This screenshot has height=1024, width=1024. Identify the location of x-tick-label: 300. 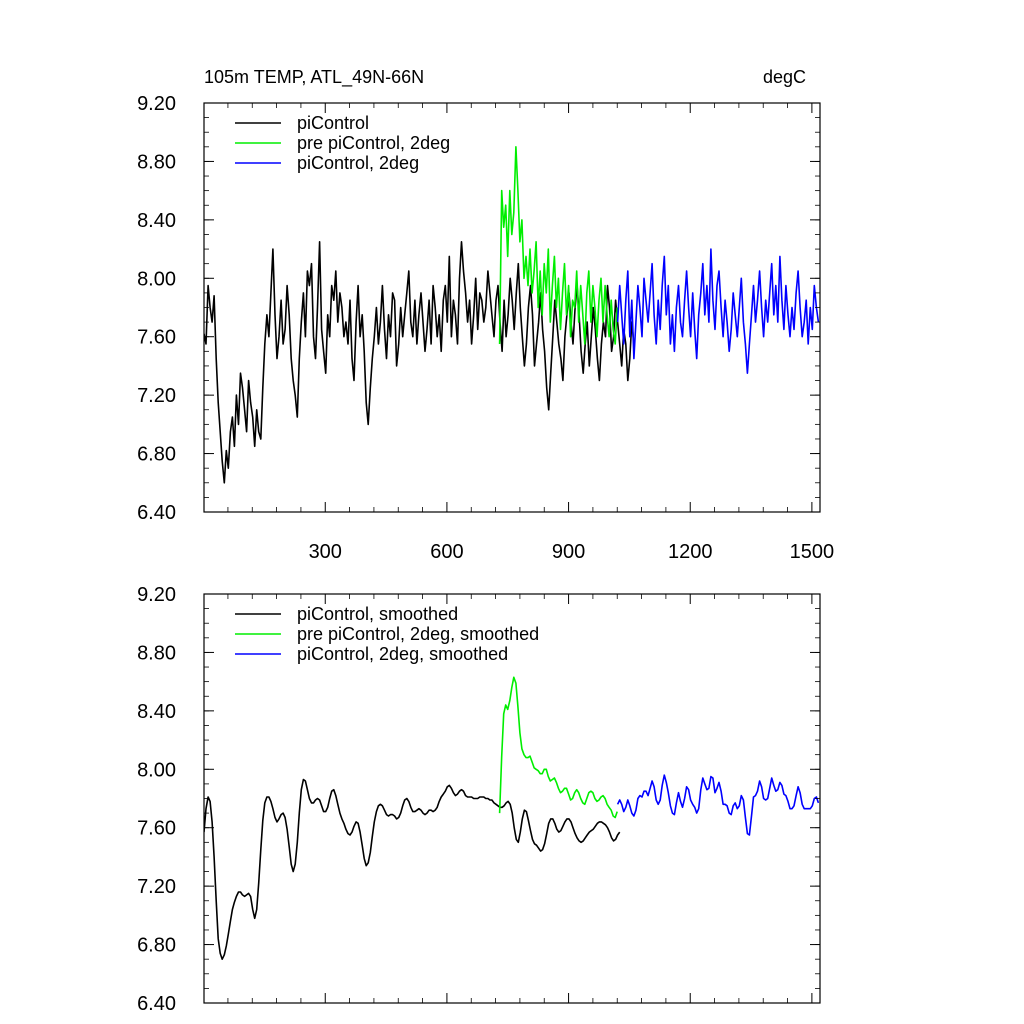
(325, 552).